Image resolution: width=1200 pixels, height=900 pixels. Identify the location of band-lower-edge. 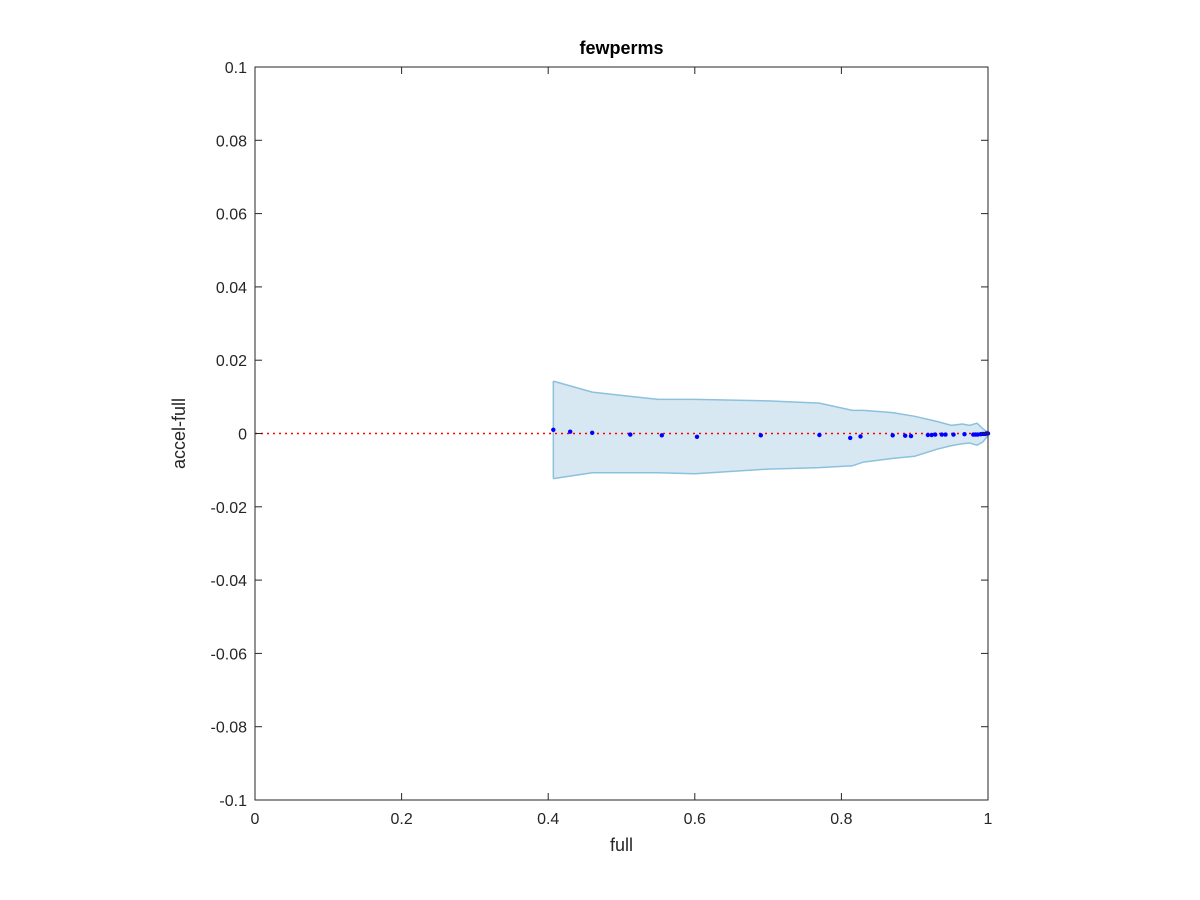
(771, 457).